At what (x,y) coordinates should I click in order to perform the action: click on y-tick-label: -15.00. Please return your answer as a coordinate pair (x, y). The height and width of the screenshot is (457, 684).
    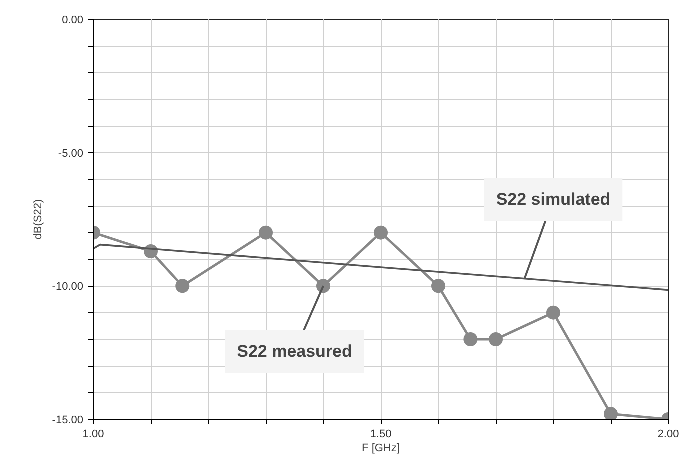
    Looking at the image, I should click on (68, 420).